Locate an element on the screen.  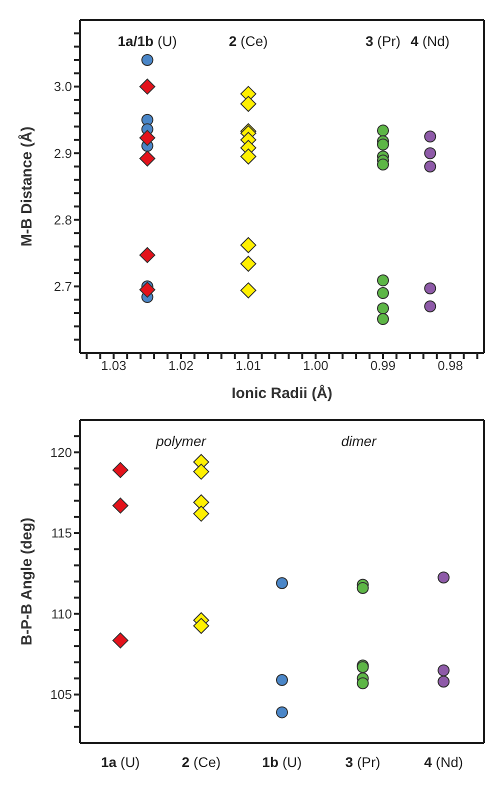
x-tick-label: 1.02 is located at coordinates (181, 366).